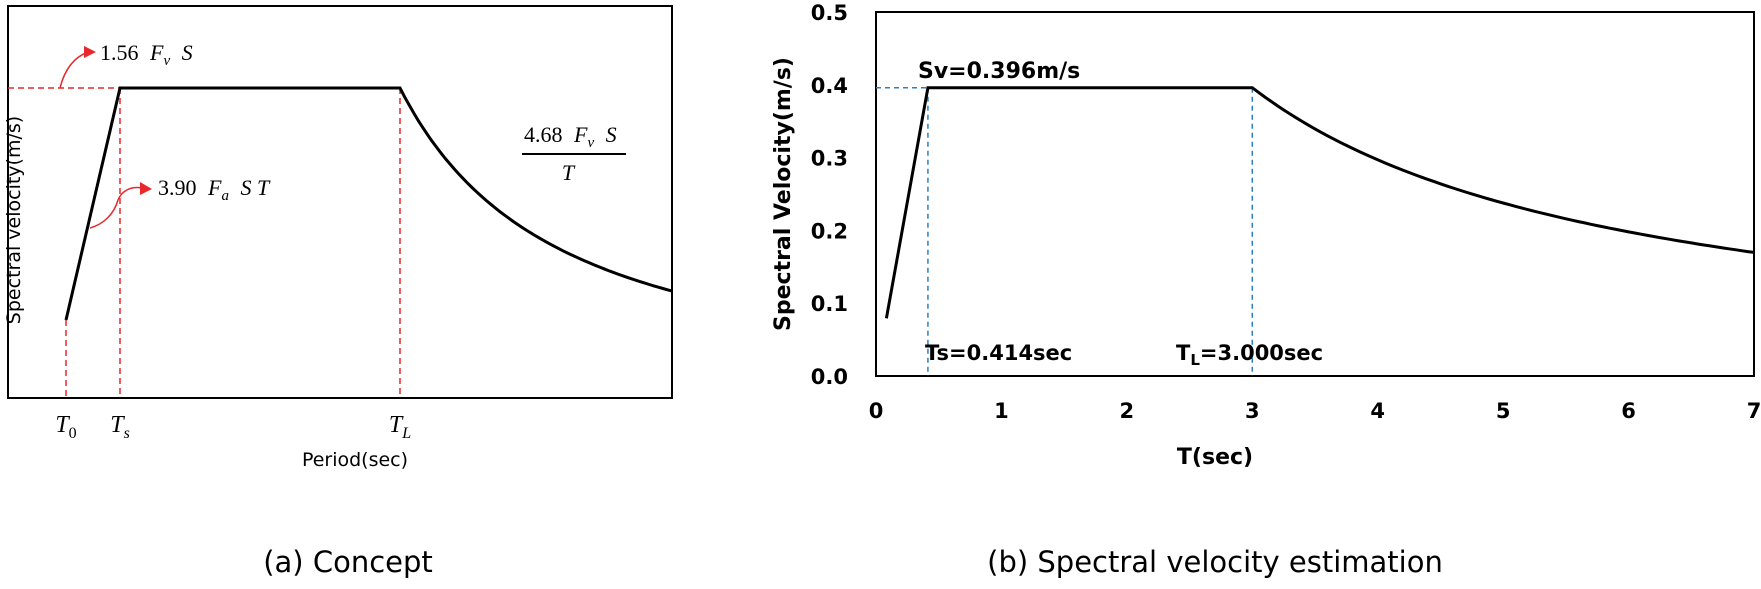 Image resolution: width=1761 pixels, height=589 pixels. Describe the element at coordinates (998, 353) in the screenshot. I see `estimation-ts-label: Ts=0.414sec` at that location.